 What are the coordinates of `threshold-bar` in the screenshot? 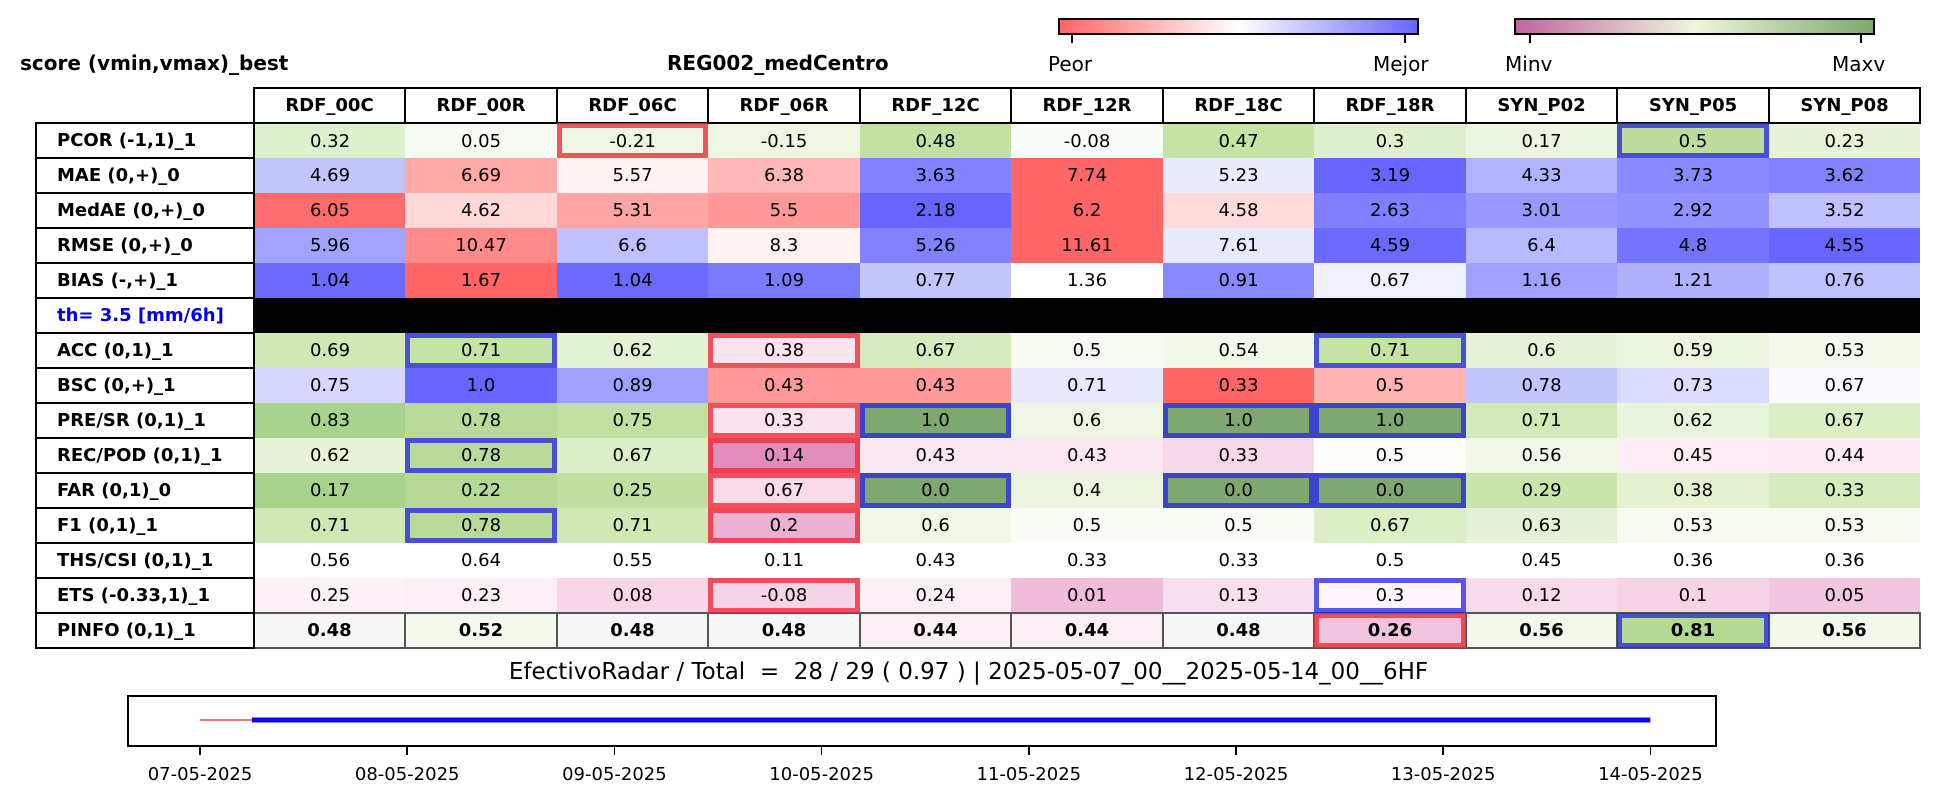 It's located at (1087, 315).